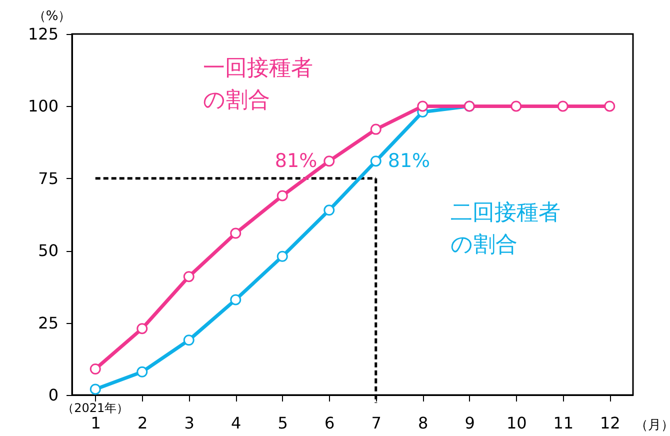 This screenshot has height=436, width=670. I want to click on text: 一回接種者の割合, so click(257, 85).